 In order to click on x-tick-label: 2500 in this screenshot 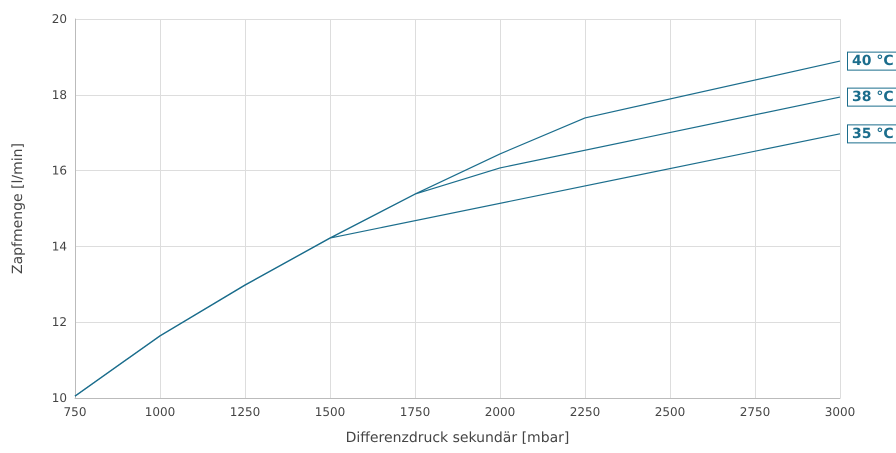, I will do `click(670, 412)`.